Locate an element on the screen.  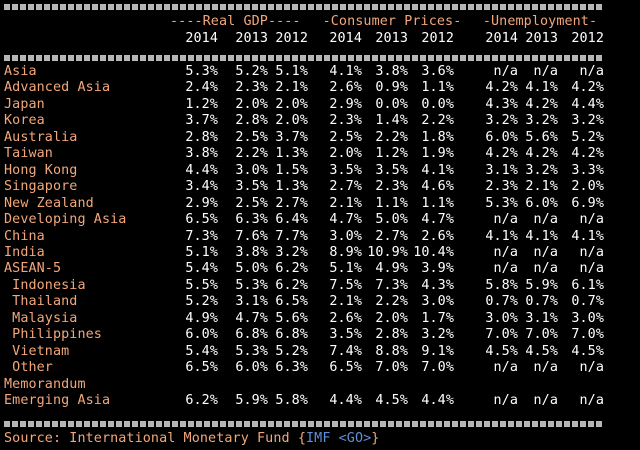
table-cell: 7.3% is located at coordinates (201, 236).